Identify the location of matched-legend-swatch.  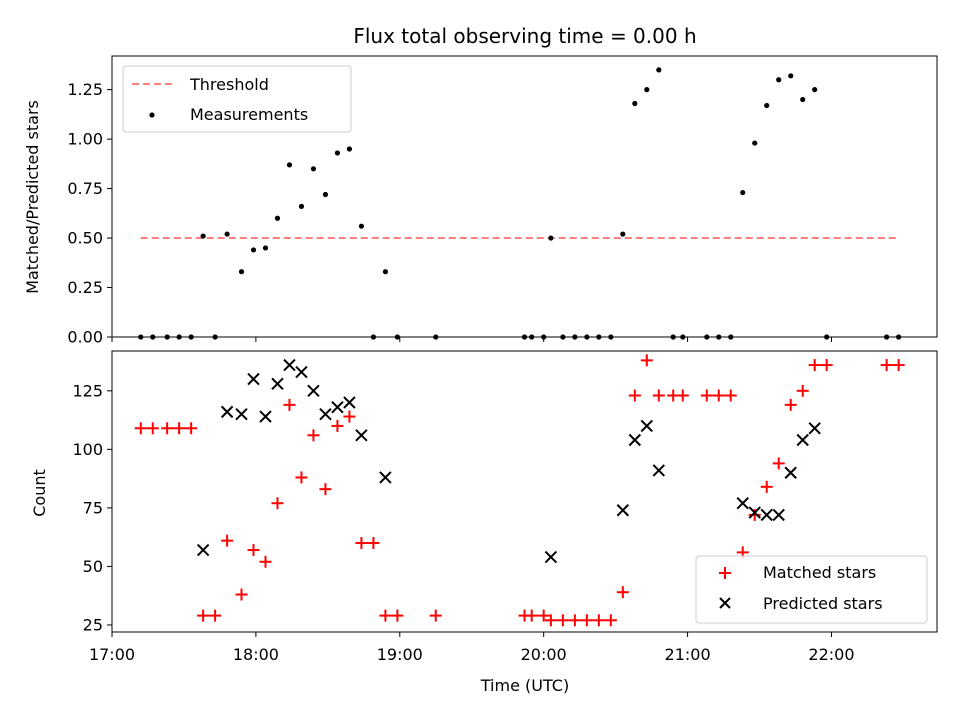
(725, 573).